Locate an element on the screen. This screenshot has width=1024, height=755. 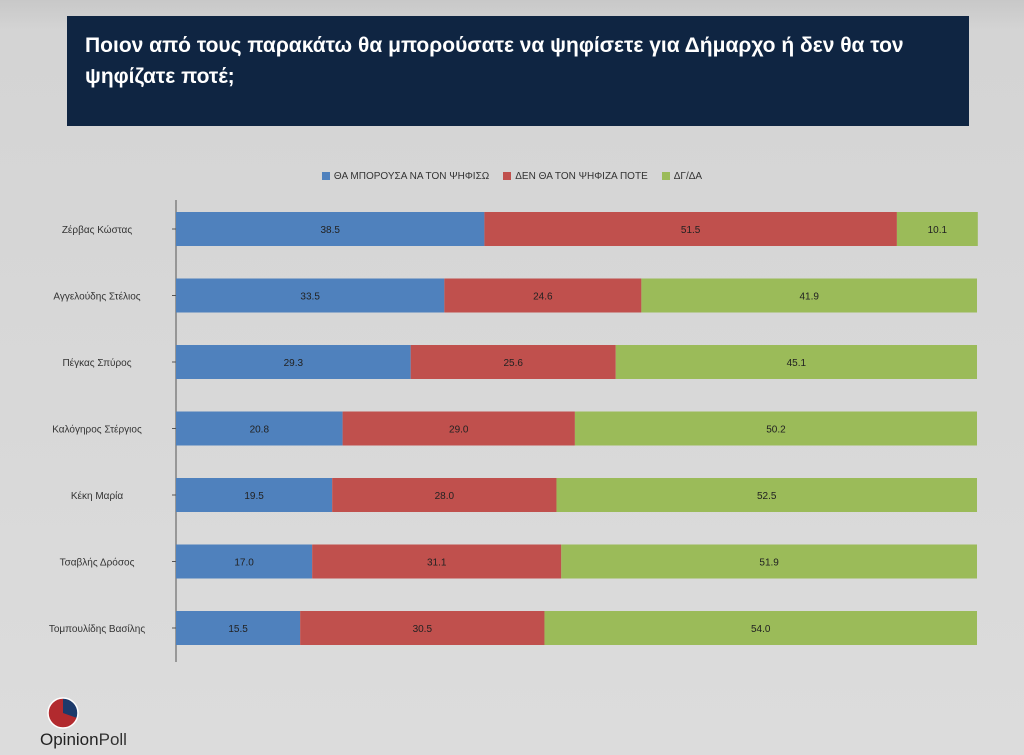
category-label: Καλόγηρος Στέργιος is located at coordinates (97, 430).